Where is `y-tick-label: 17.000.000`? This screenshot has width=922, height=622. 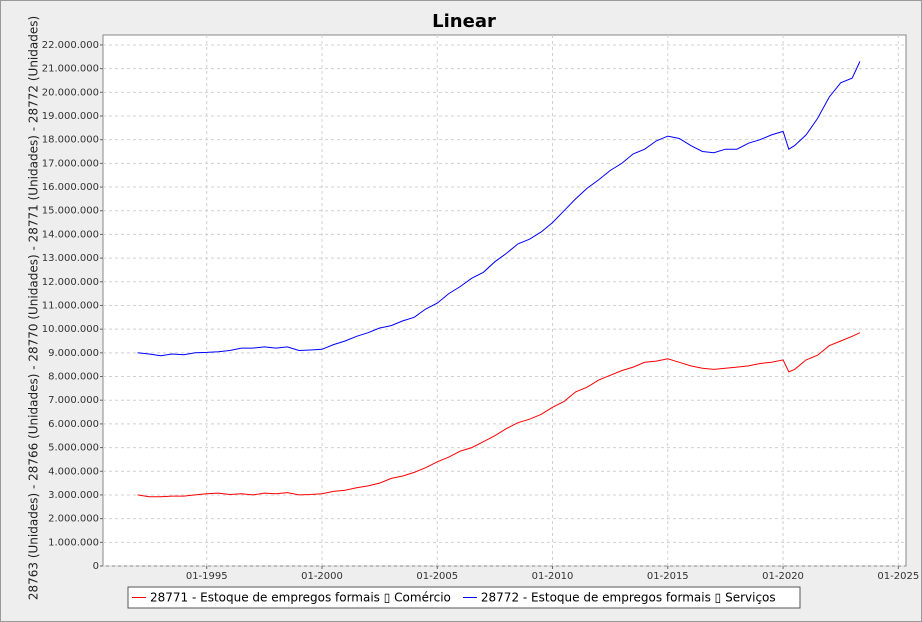
y-tick-label: 17.000.000 is located at coordinates (70, 163).